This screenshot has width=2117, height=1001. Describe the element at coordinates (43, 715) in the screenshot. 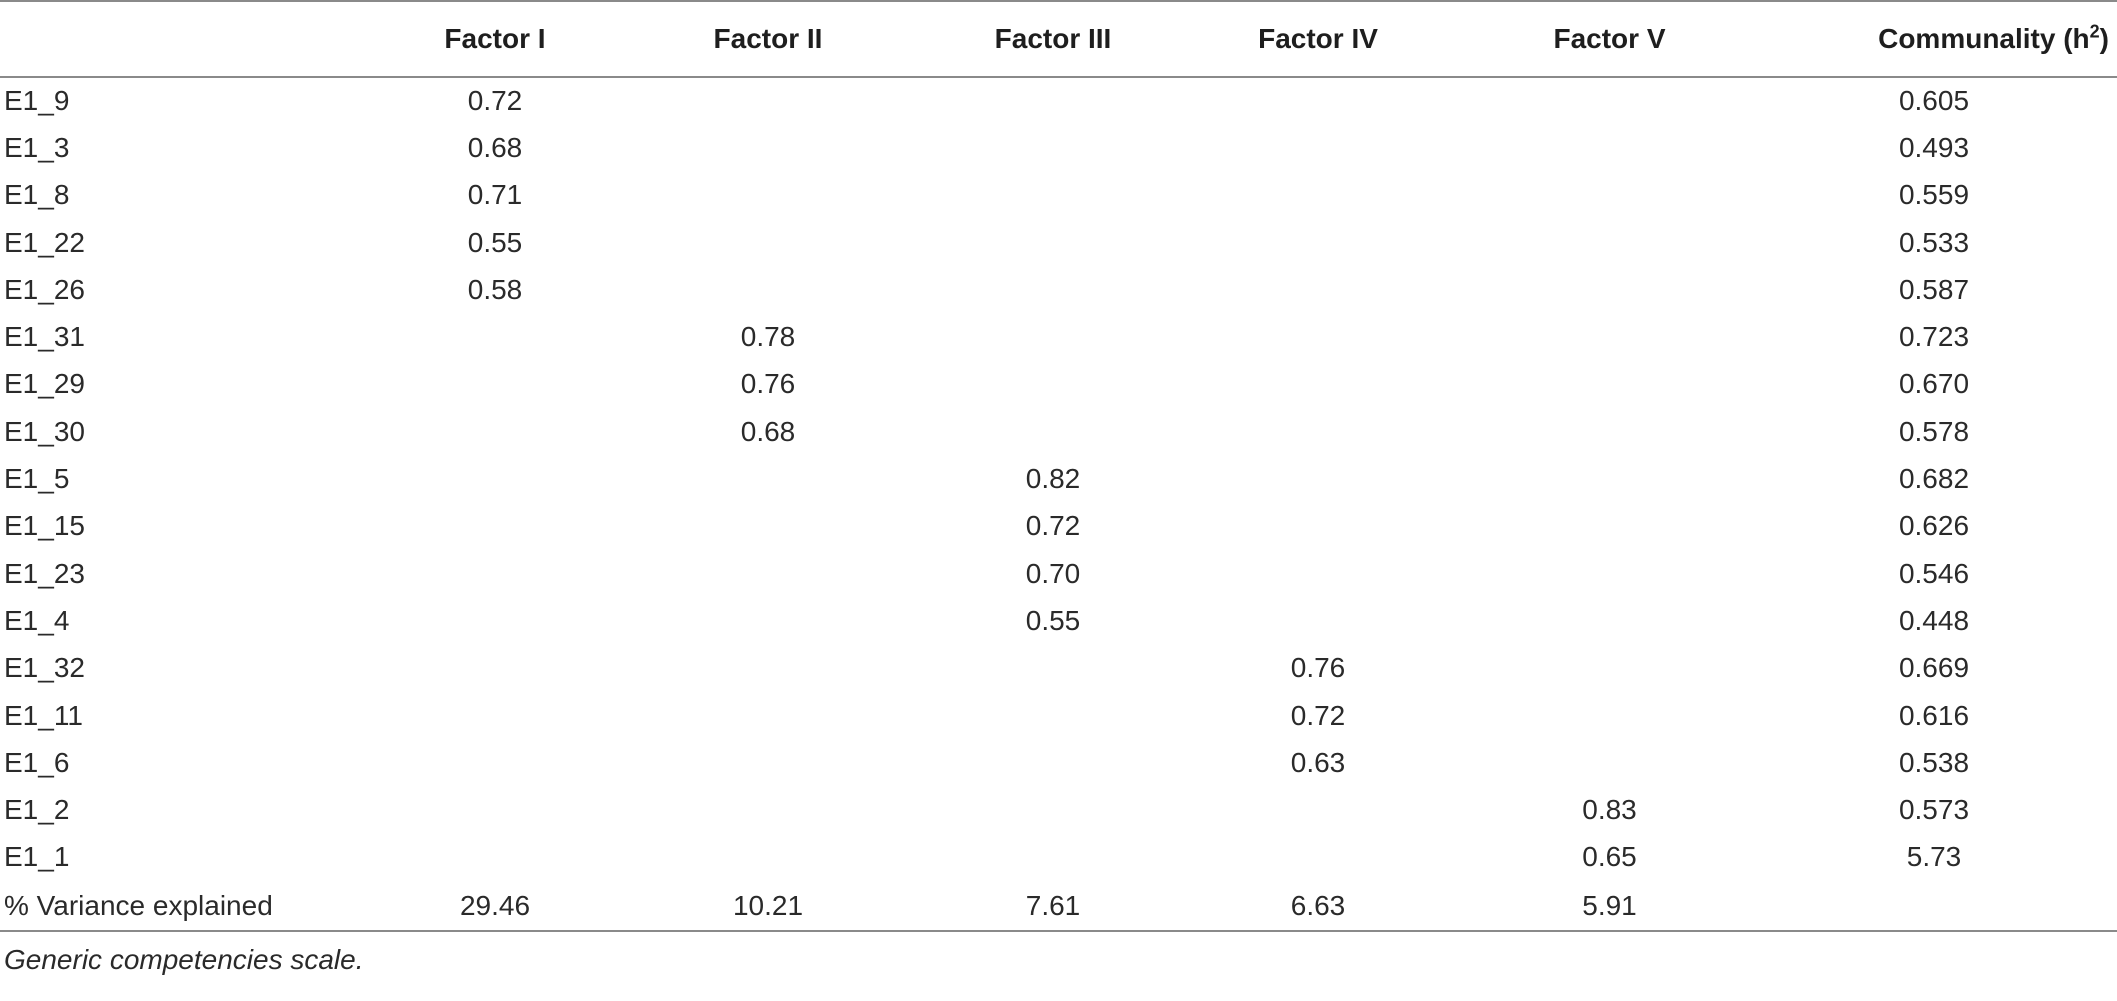

I see `row-label-cell: E1_11` at that location.